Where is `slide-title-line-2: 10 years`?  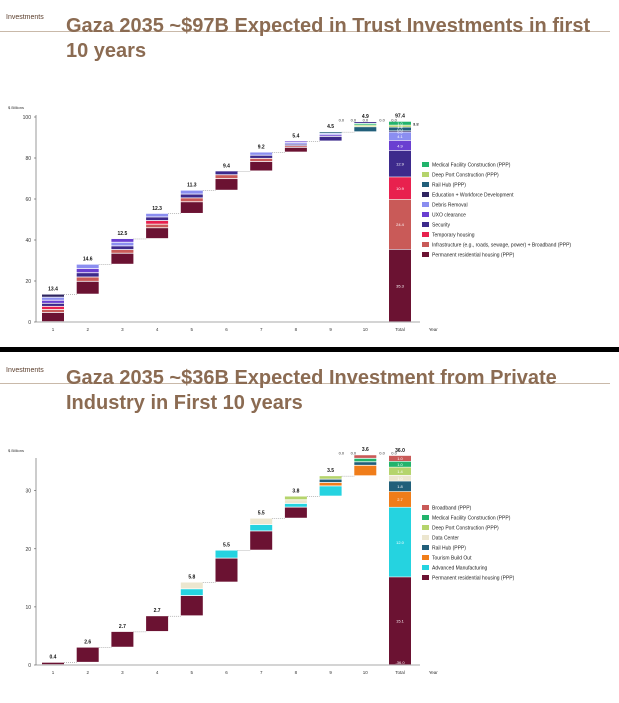 slide-title-line-2: 10 years is located at coordinates (106, 51).